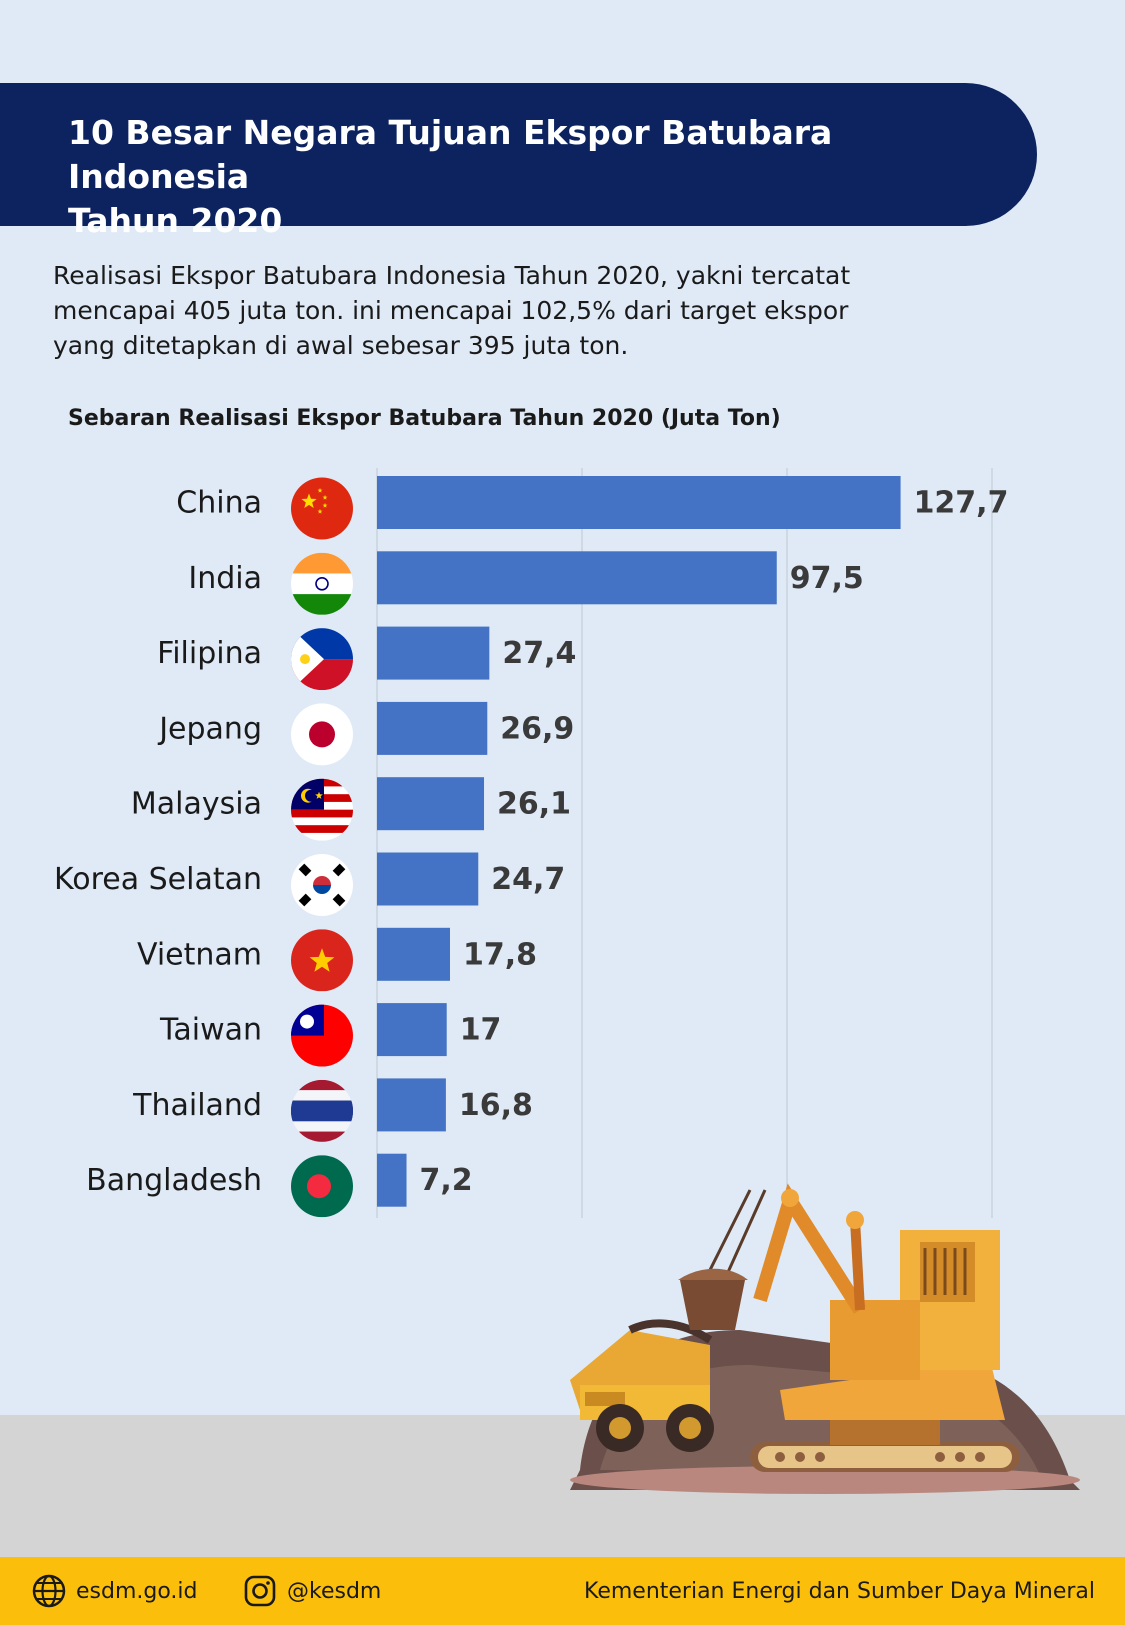 The height and width of the screenshot is (1625, 1125). What do you see at coordinates (199, 954) in the screenshot?
I see `category-label-6: Vietnam` at bounding box center [199, 954].